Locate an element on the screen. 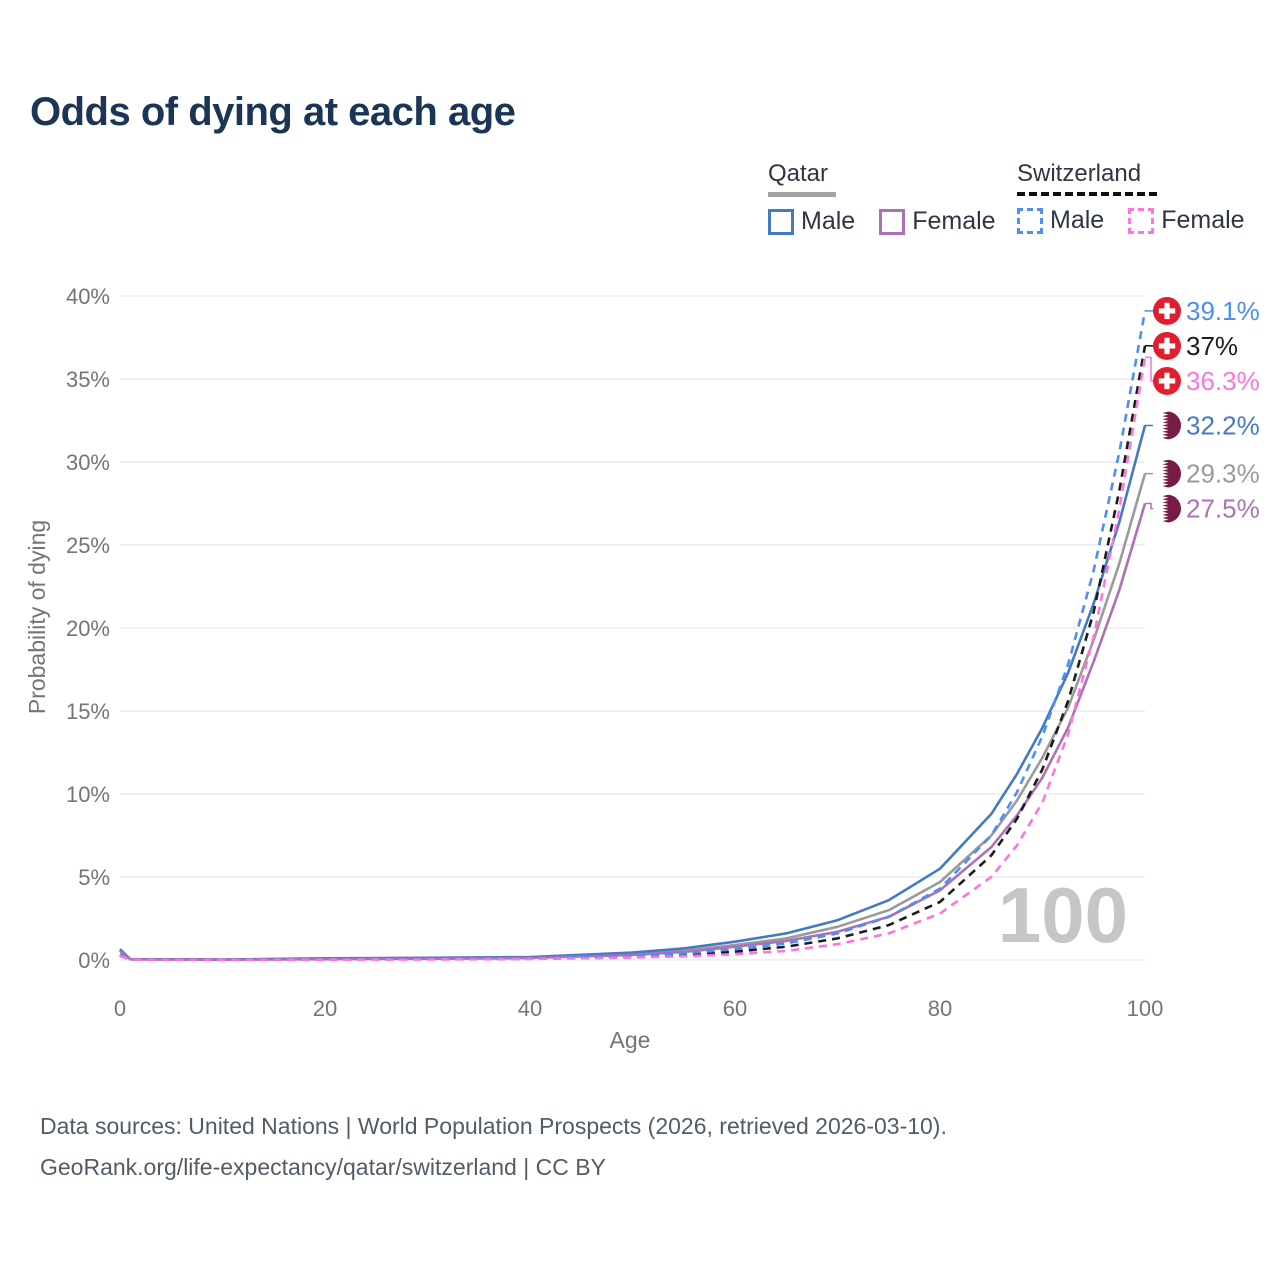 The image size is (1280, 1280). page-title: Odds of dying at each age is located at coordinates (273, 112).